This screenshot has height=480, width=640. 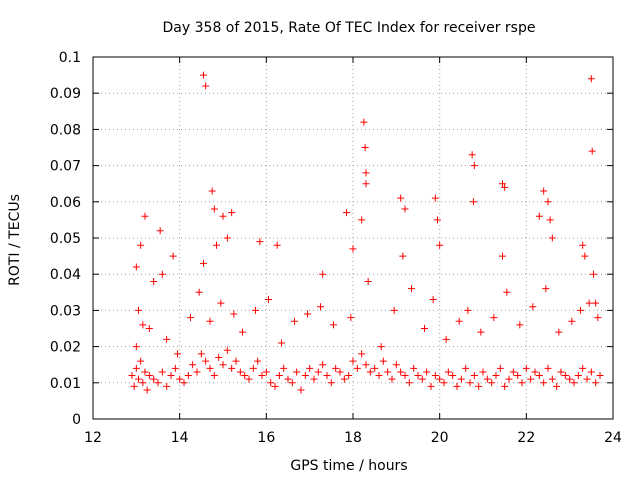 I want to click on x-tick-labels: 12 14 16 18 20 22 24, so click(x=353, y=438).